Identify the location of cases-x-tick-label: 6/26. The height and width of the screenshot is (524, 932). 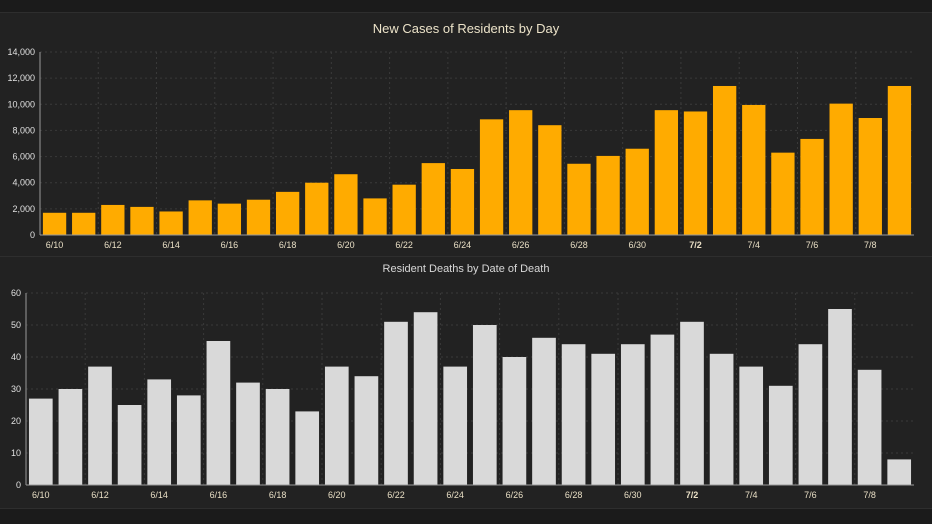
(521, 245).